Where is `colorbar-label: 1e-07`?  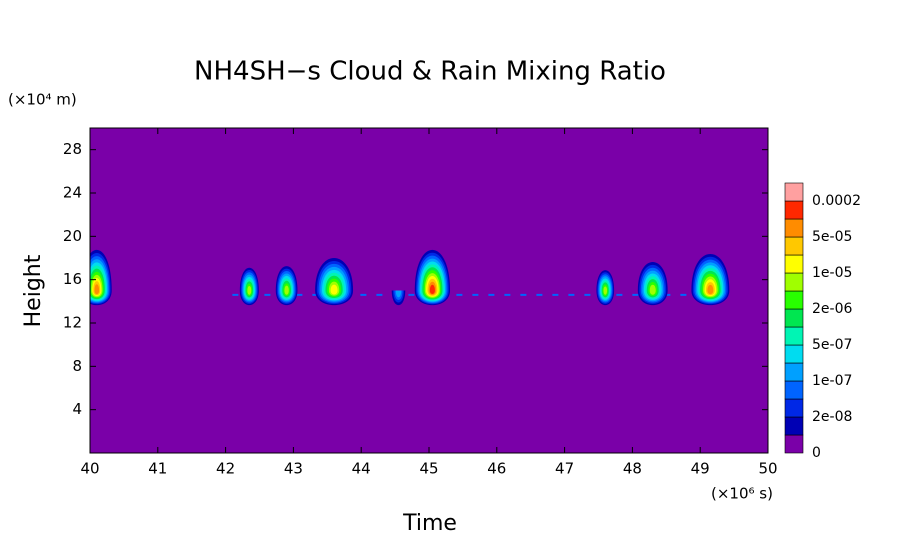
colorbar-label: 1e-07 is located at coordinates (832, 381).